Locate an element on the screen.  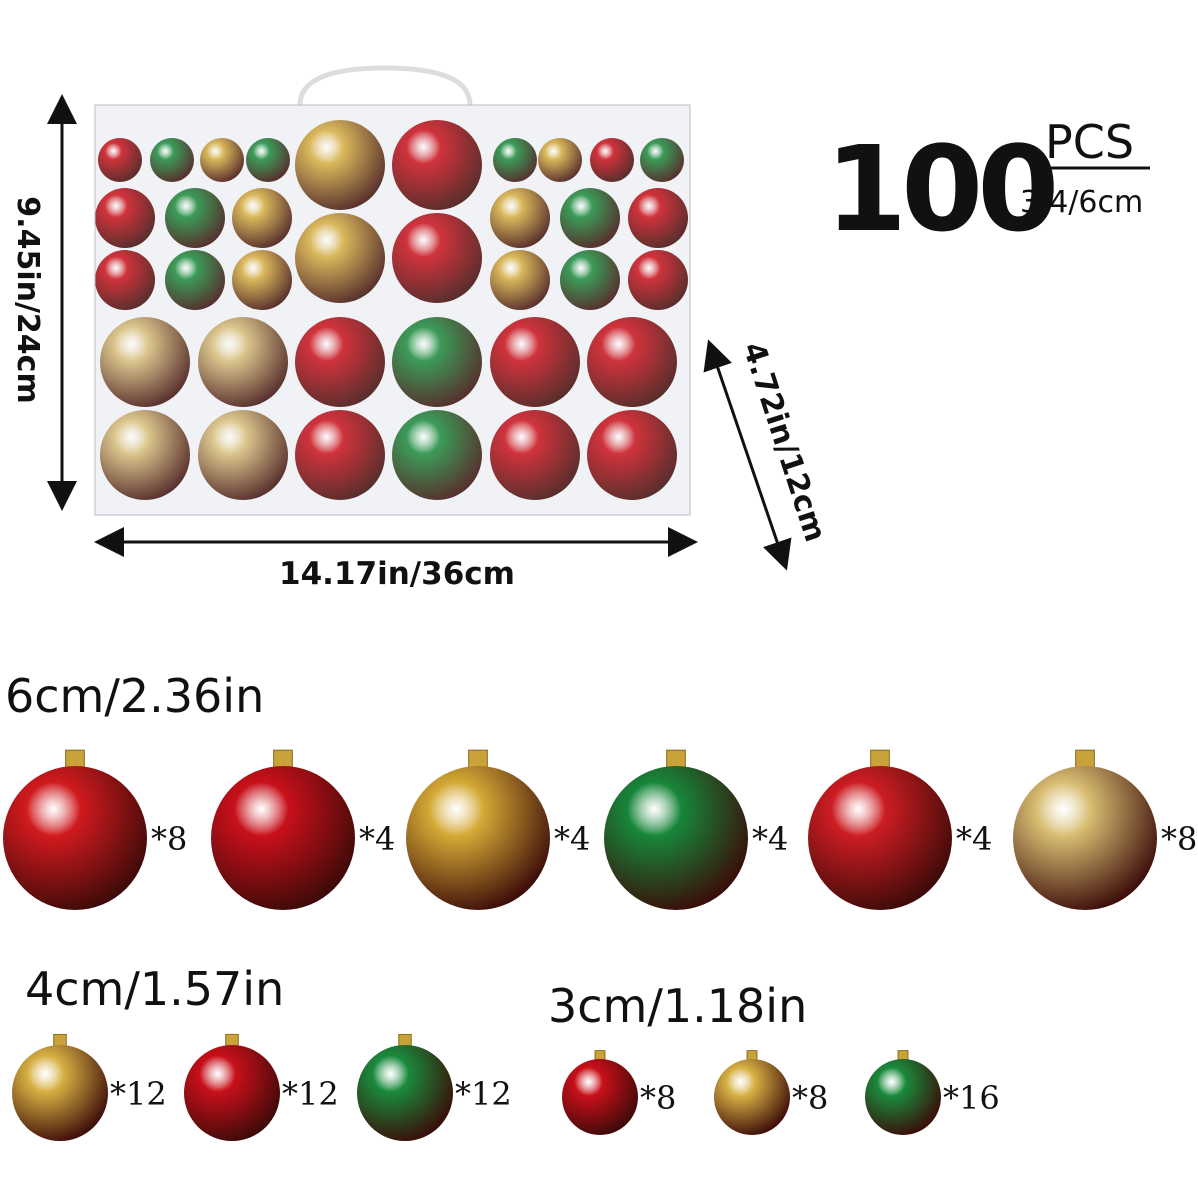
depth-arrow is located at coordinates (747, 455).